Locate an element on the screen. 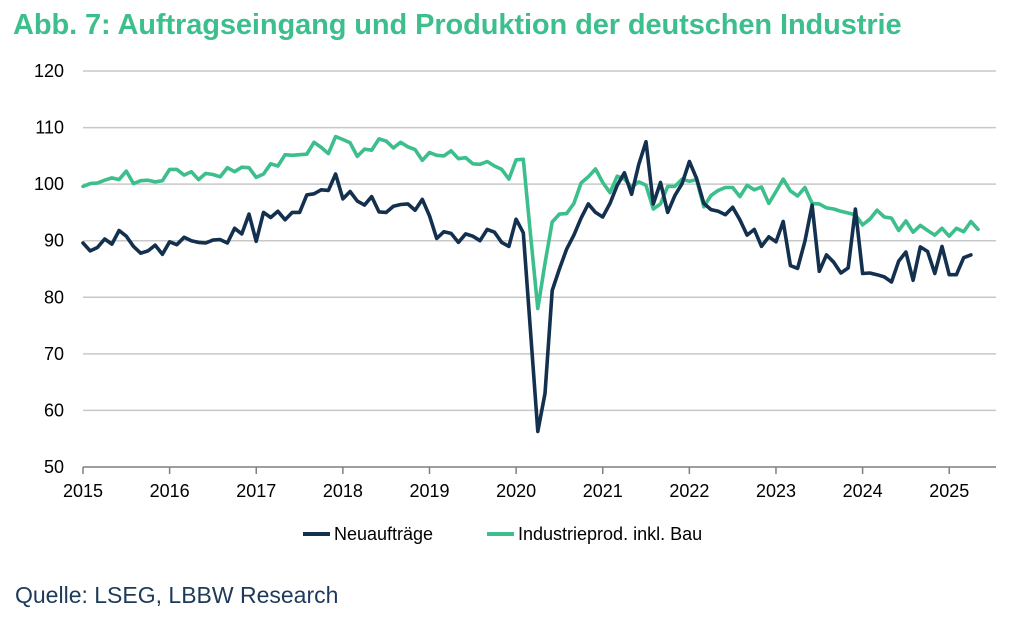 The width and height of the screenshot is (1032, 635). legend: Neuaufträge Industrieprod. inkl. Bau is located at coordinates (502, 534).